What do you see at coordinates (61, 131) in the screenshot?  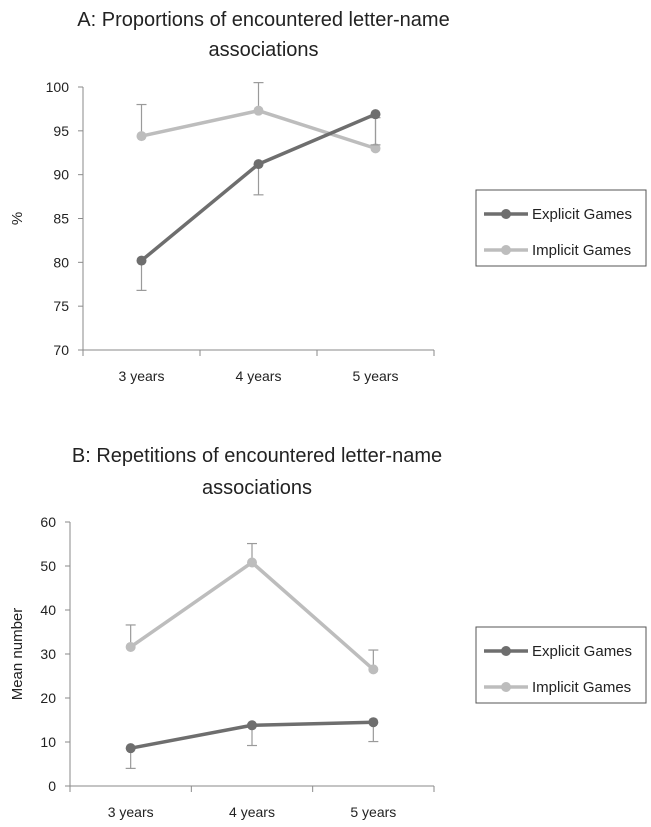 I see `y-tick-label: 95` at bounding box center [61, 131].